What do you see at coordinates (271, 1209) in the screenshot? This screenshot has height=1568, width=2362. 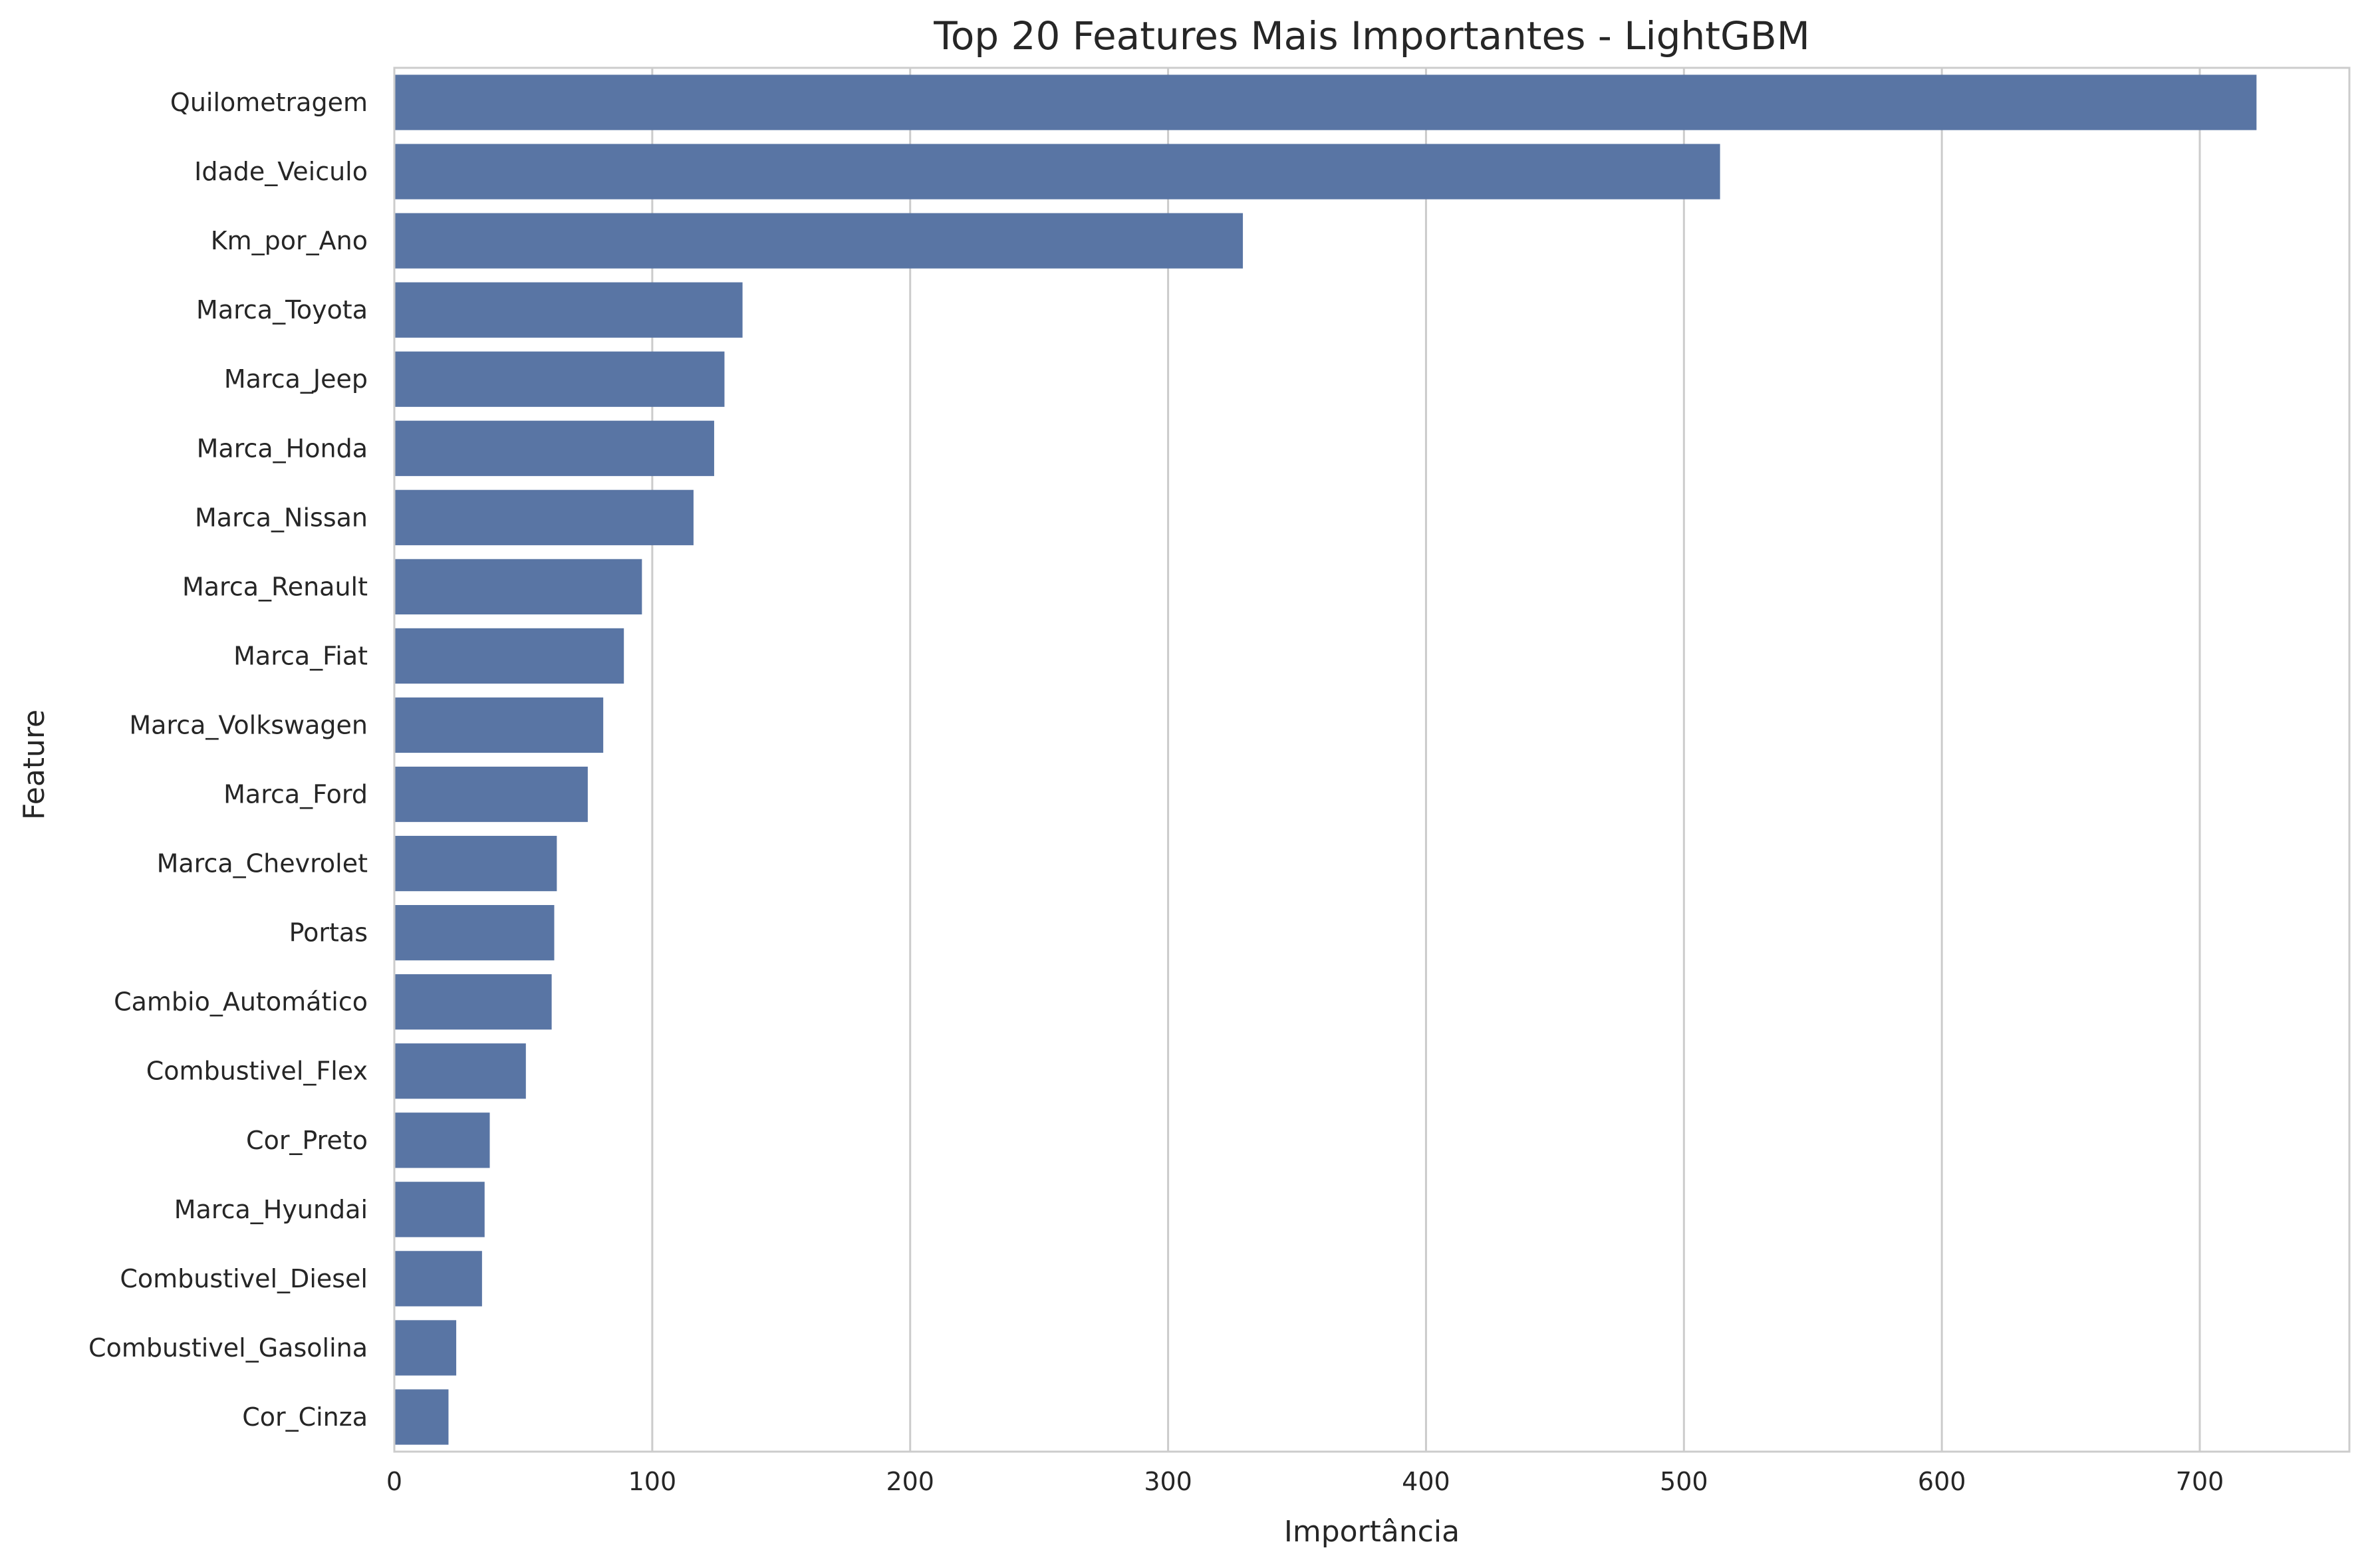 I see `y-tick-label-marca-hyundai: Marca_Hyundai` at bounding box center [271, 1209].